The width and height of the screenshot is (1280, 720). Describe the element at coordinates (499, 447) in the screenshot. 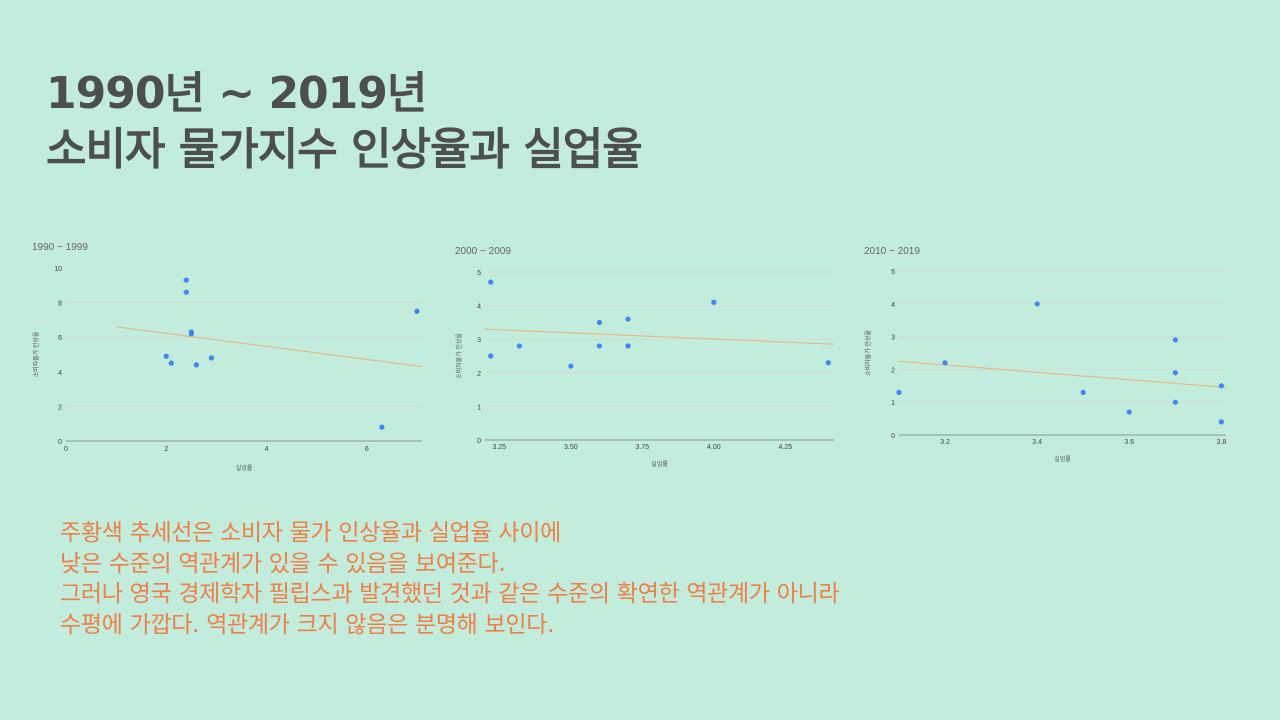

I see `x-tick-label: 3.25` at that location.